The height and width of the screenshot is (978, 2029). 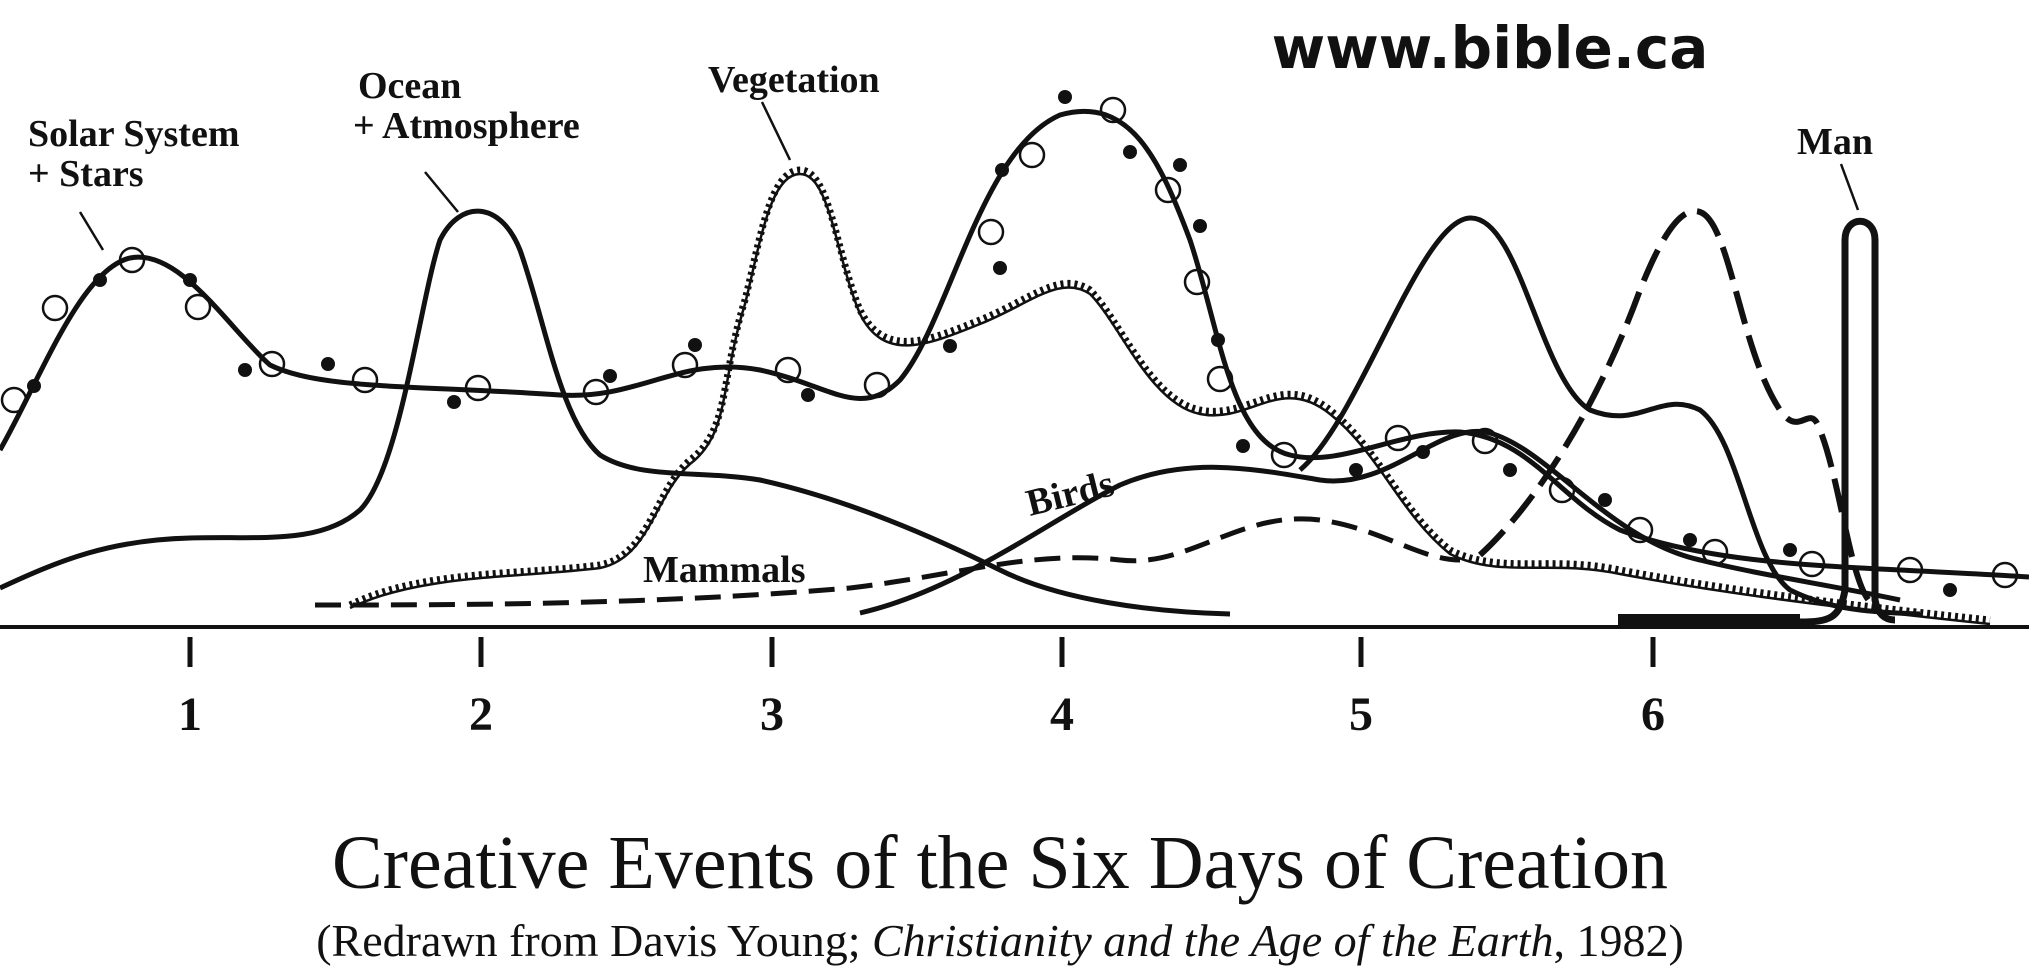 I want to click on label-ocean-line2: + Atmosphere, so click(x=466, y=126).